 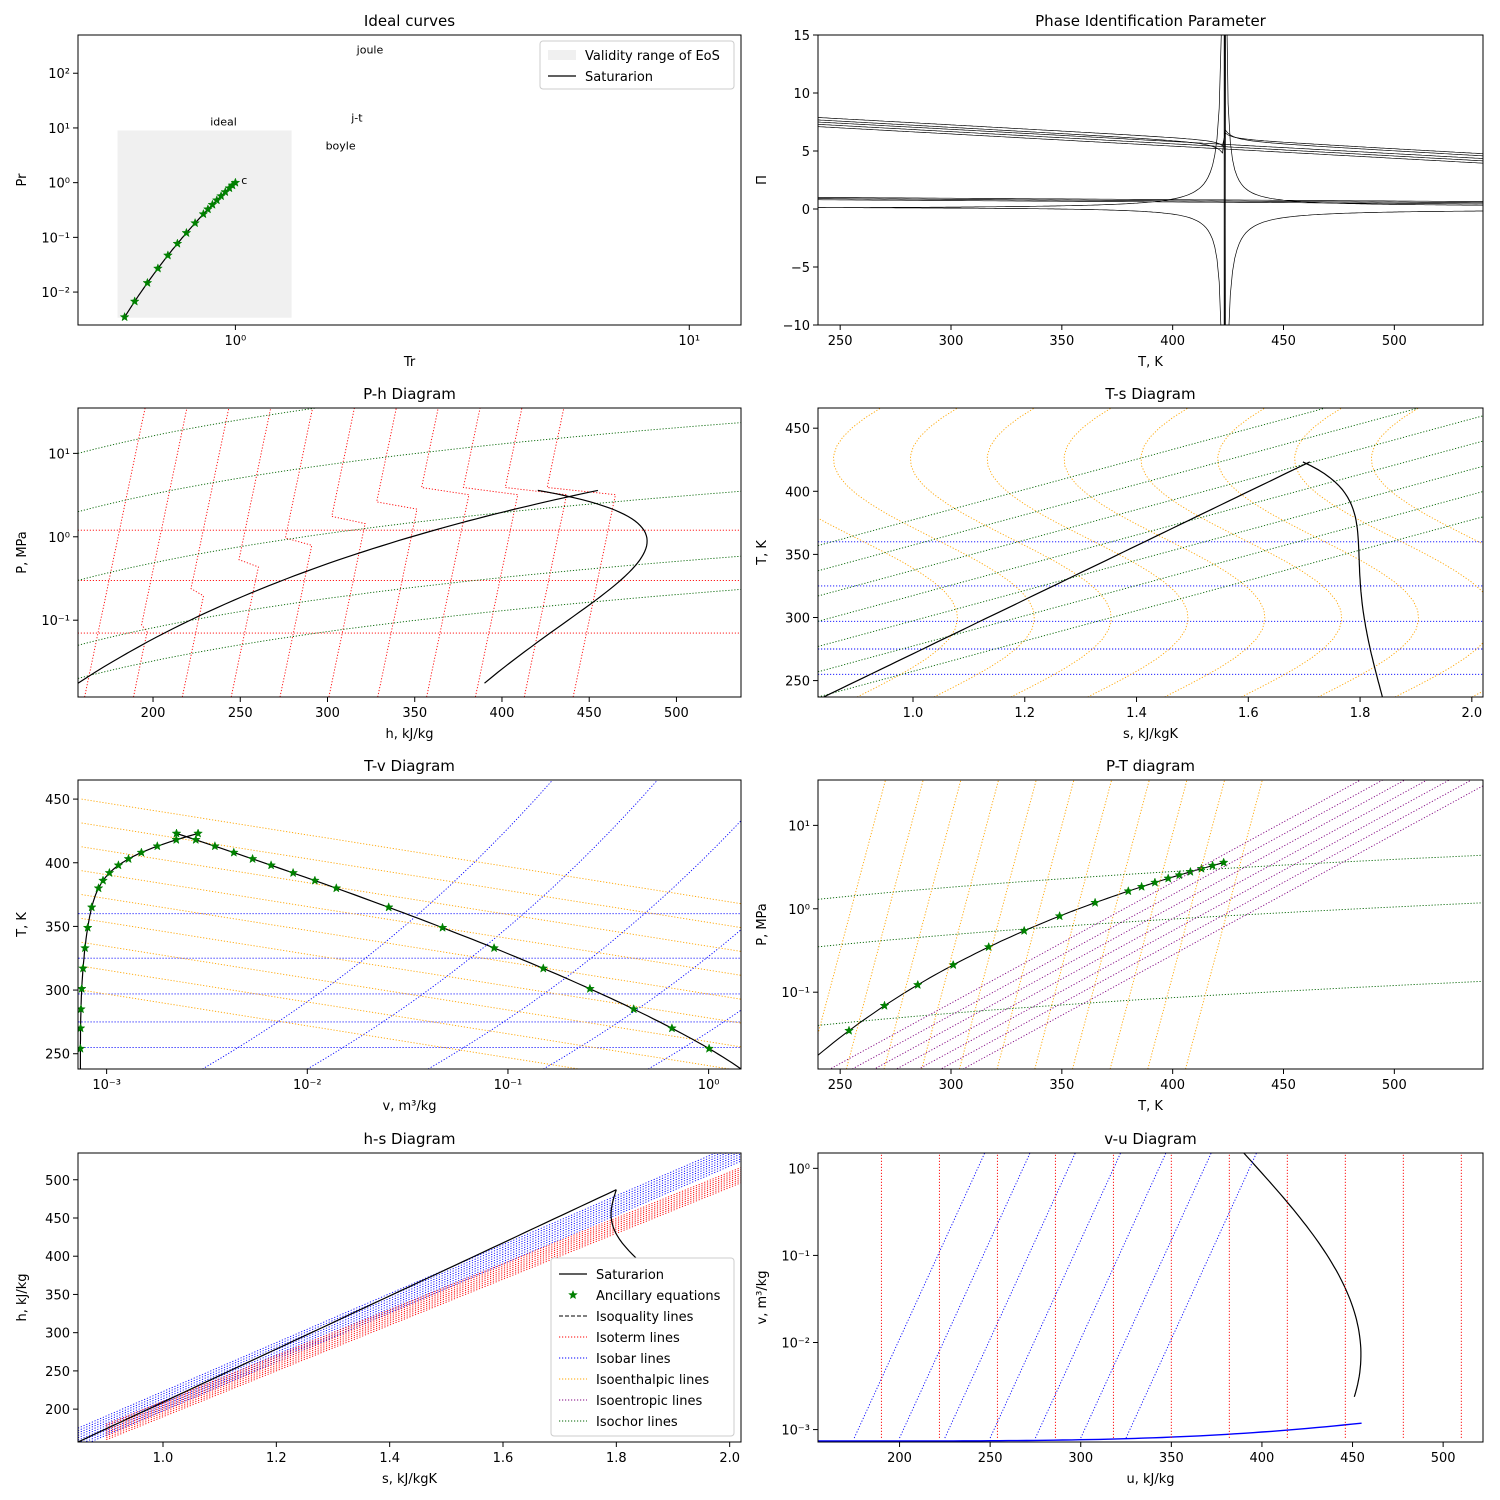 I want to click on x-tick-label: 1.8, so click(x=616, y=1458).